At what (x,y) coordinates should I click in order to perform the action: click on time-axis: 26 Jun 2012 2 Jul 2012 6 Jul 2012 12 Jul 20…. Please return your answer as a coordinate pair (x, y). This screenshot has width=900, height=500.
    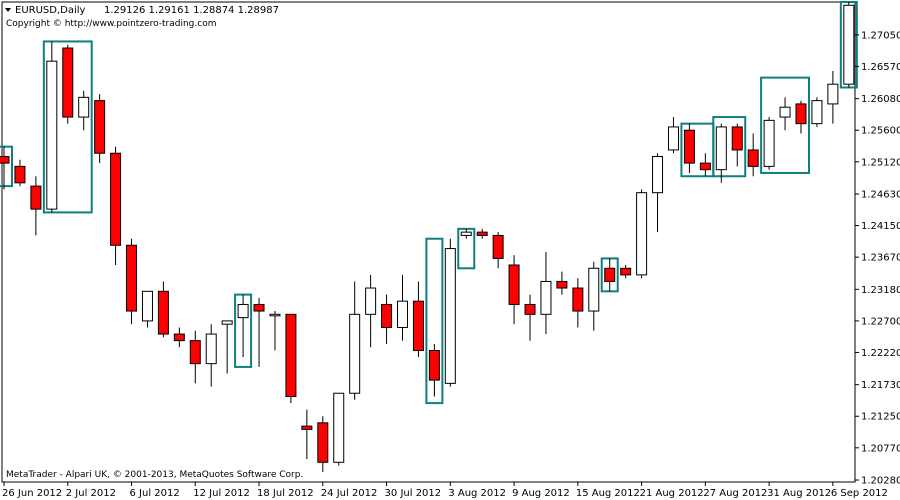
    Looking at the image, I should click on (445, 490).